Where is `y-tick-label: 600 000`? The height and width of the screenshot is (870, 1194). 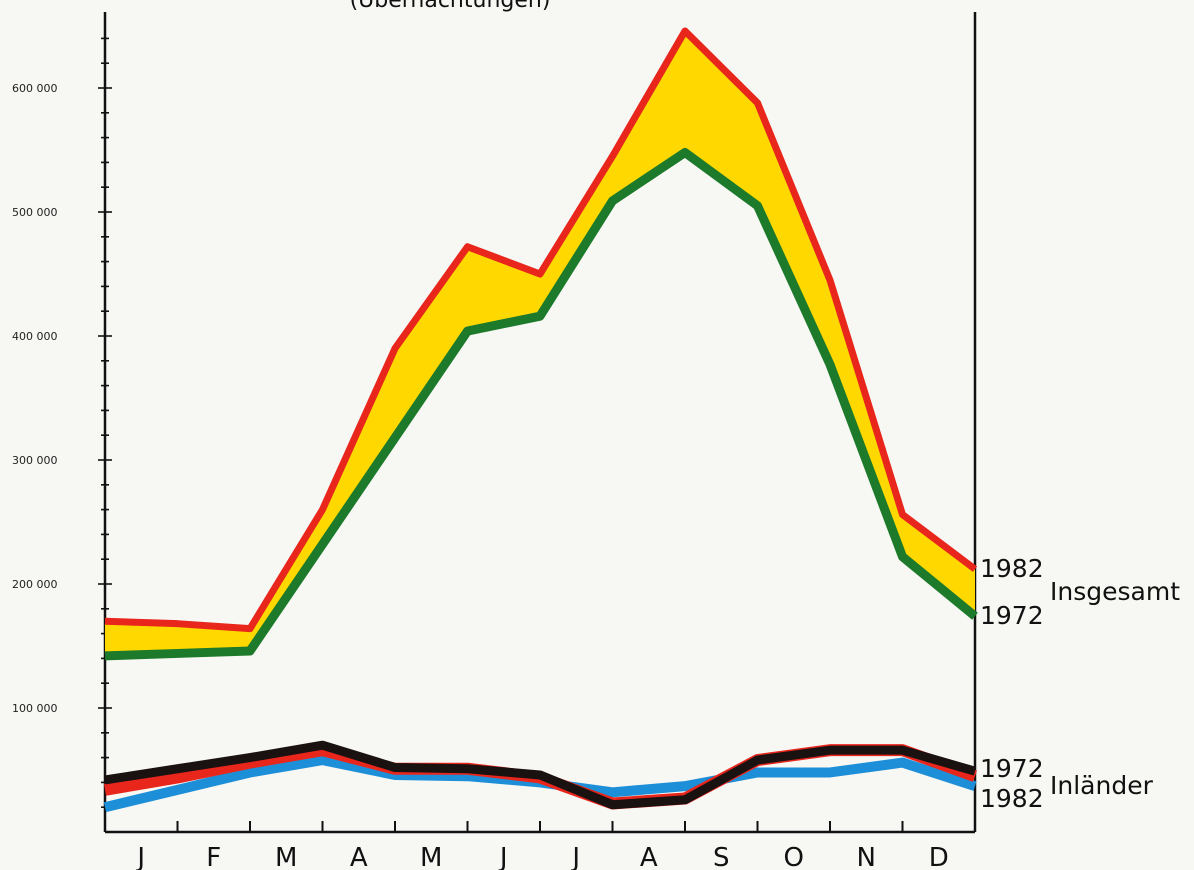 y-tick-label: 600 000 is located at coordinates (35, 88).